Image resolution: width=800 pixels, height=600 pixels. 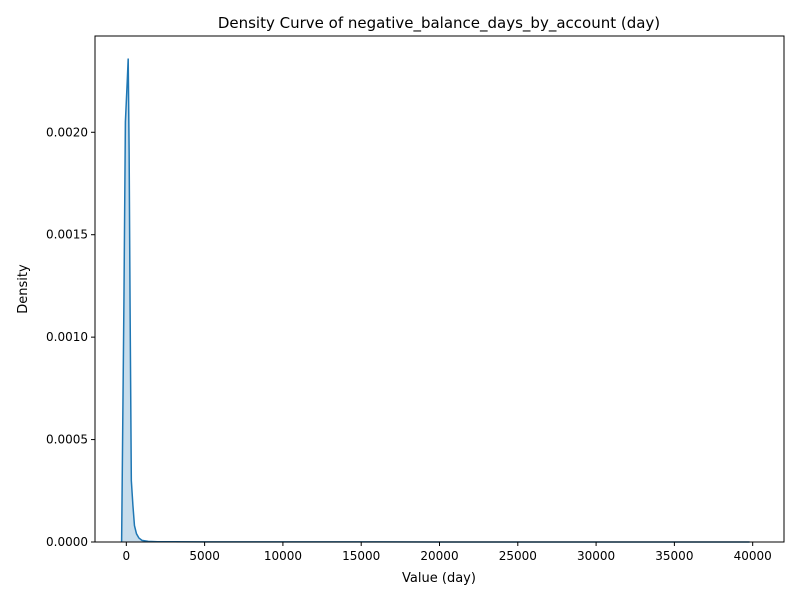 I want to click on x-tick-label: 0, so click(x=126, y=556).